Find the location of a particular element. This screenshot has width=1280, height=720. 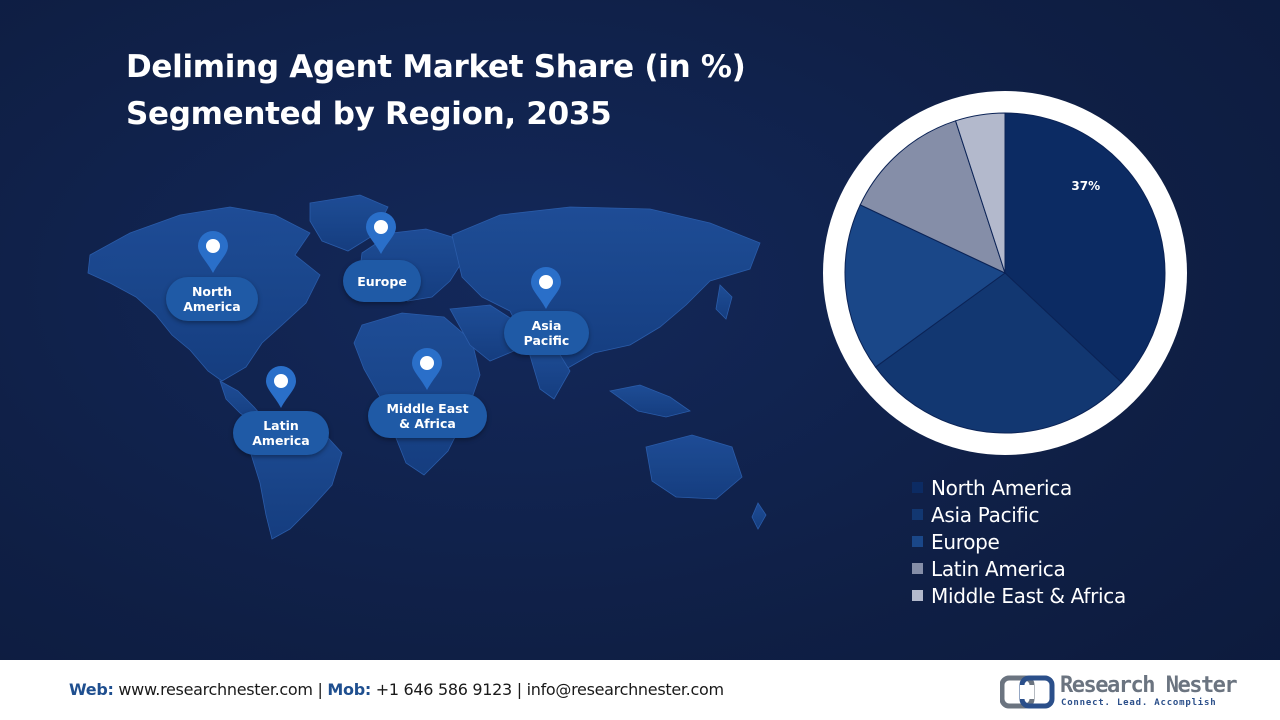

legend-label: Latin America is located at coordinates (998, 568).